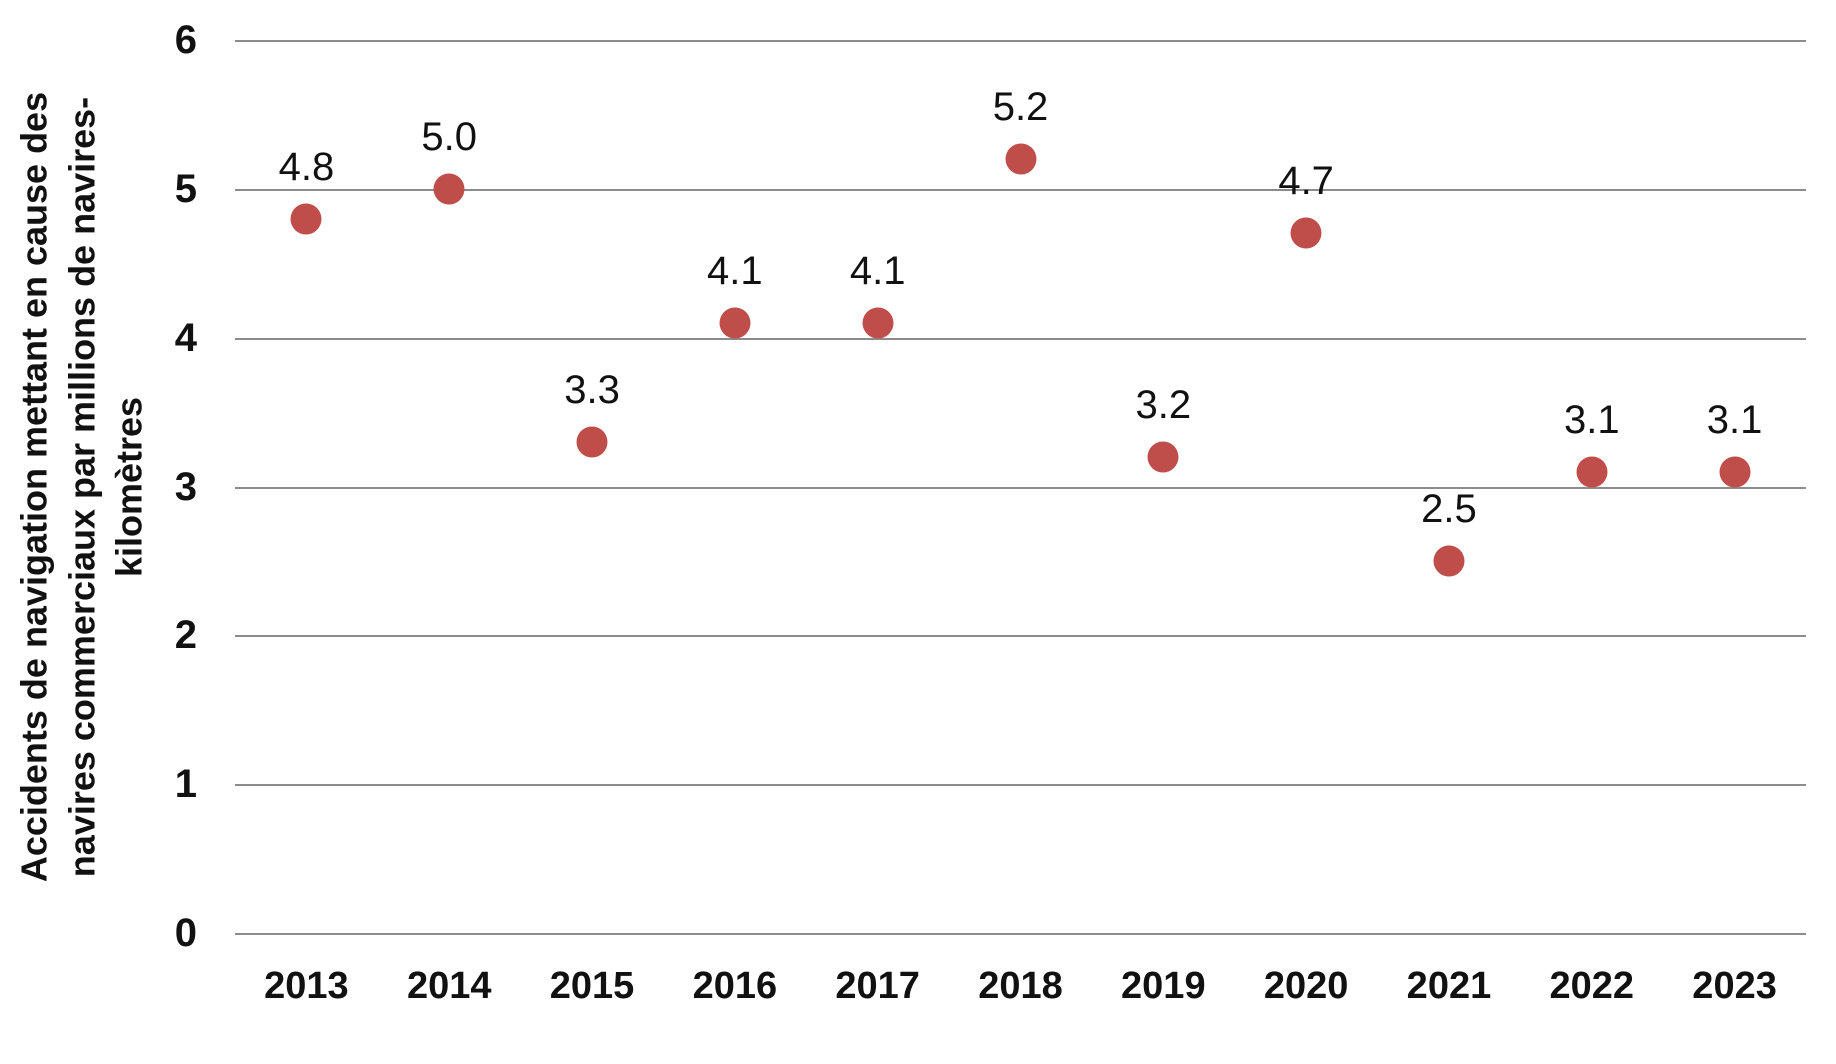 The image size is (1836, 1064). Describe the element at coordinates (1163, 986) in the screenshot. I see `x-tick-label-2019: 2019` at that location.